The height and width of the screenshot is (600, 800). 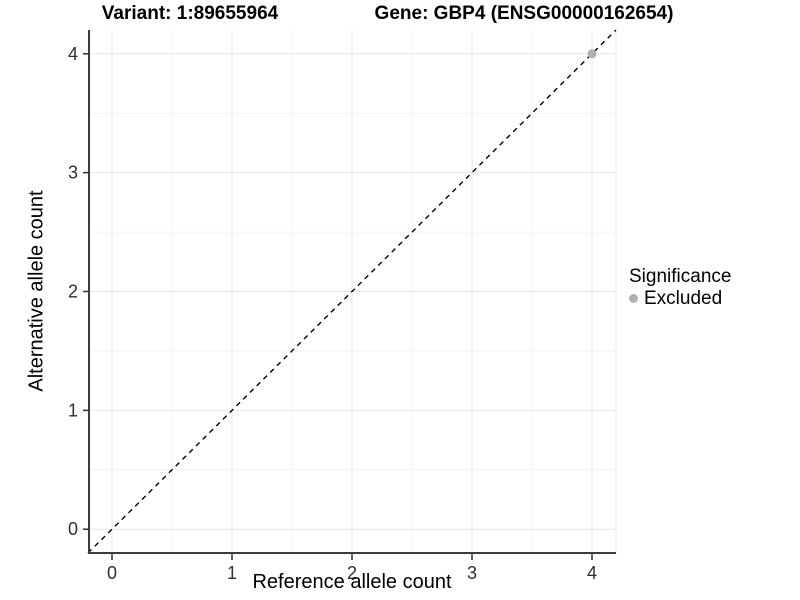 I want to click on legend: Significance Excluded, so click(x=680, y=287).